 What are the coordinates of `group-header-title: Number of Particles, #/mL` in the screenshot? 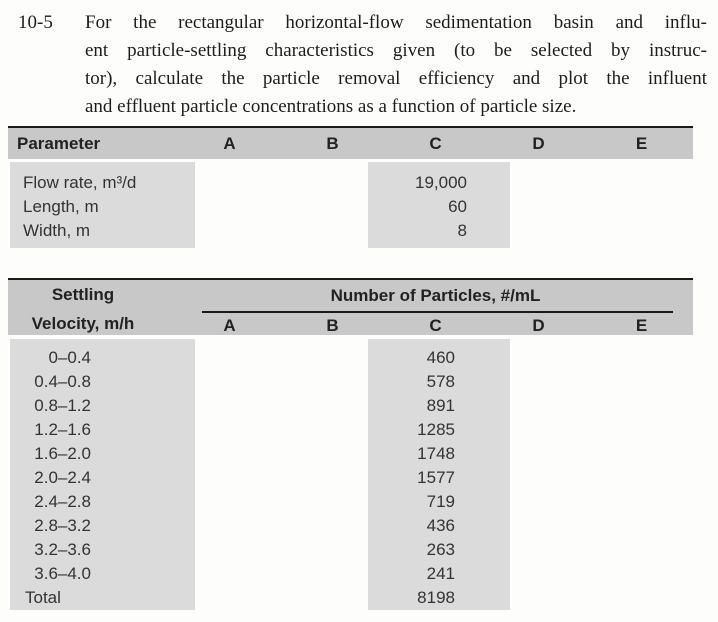 It's located at (435, 295).